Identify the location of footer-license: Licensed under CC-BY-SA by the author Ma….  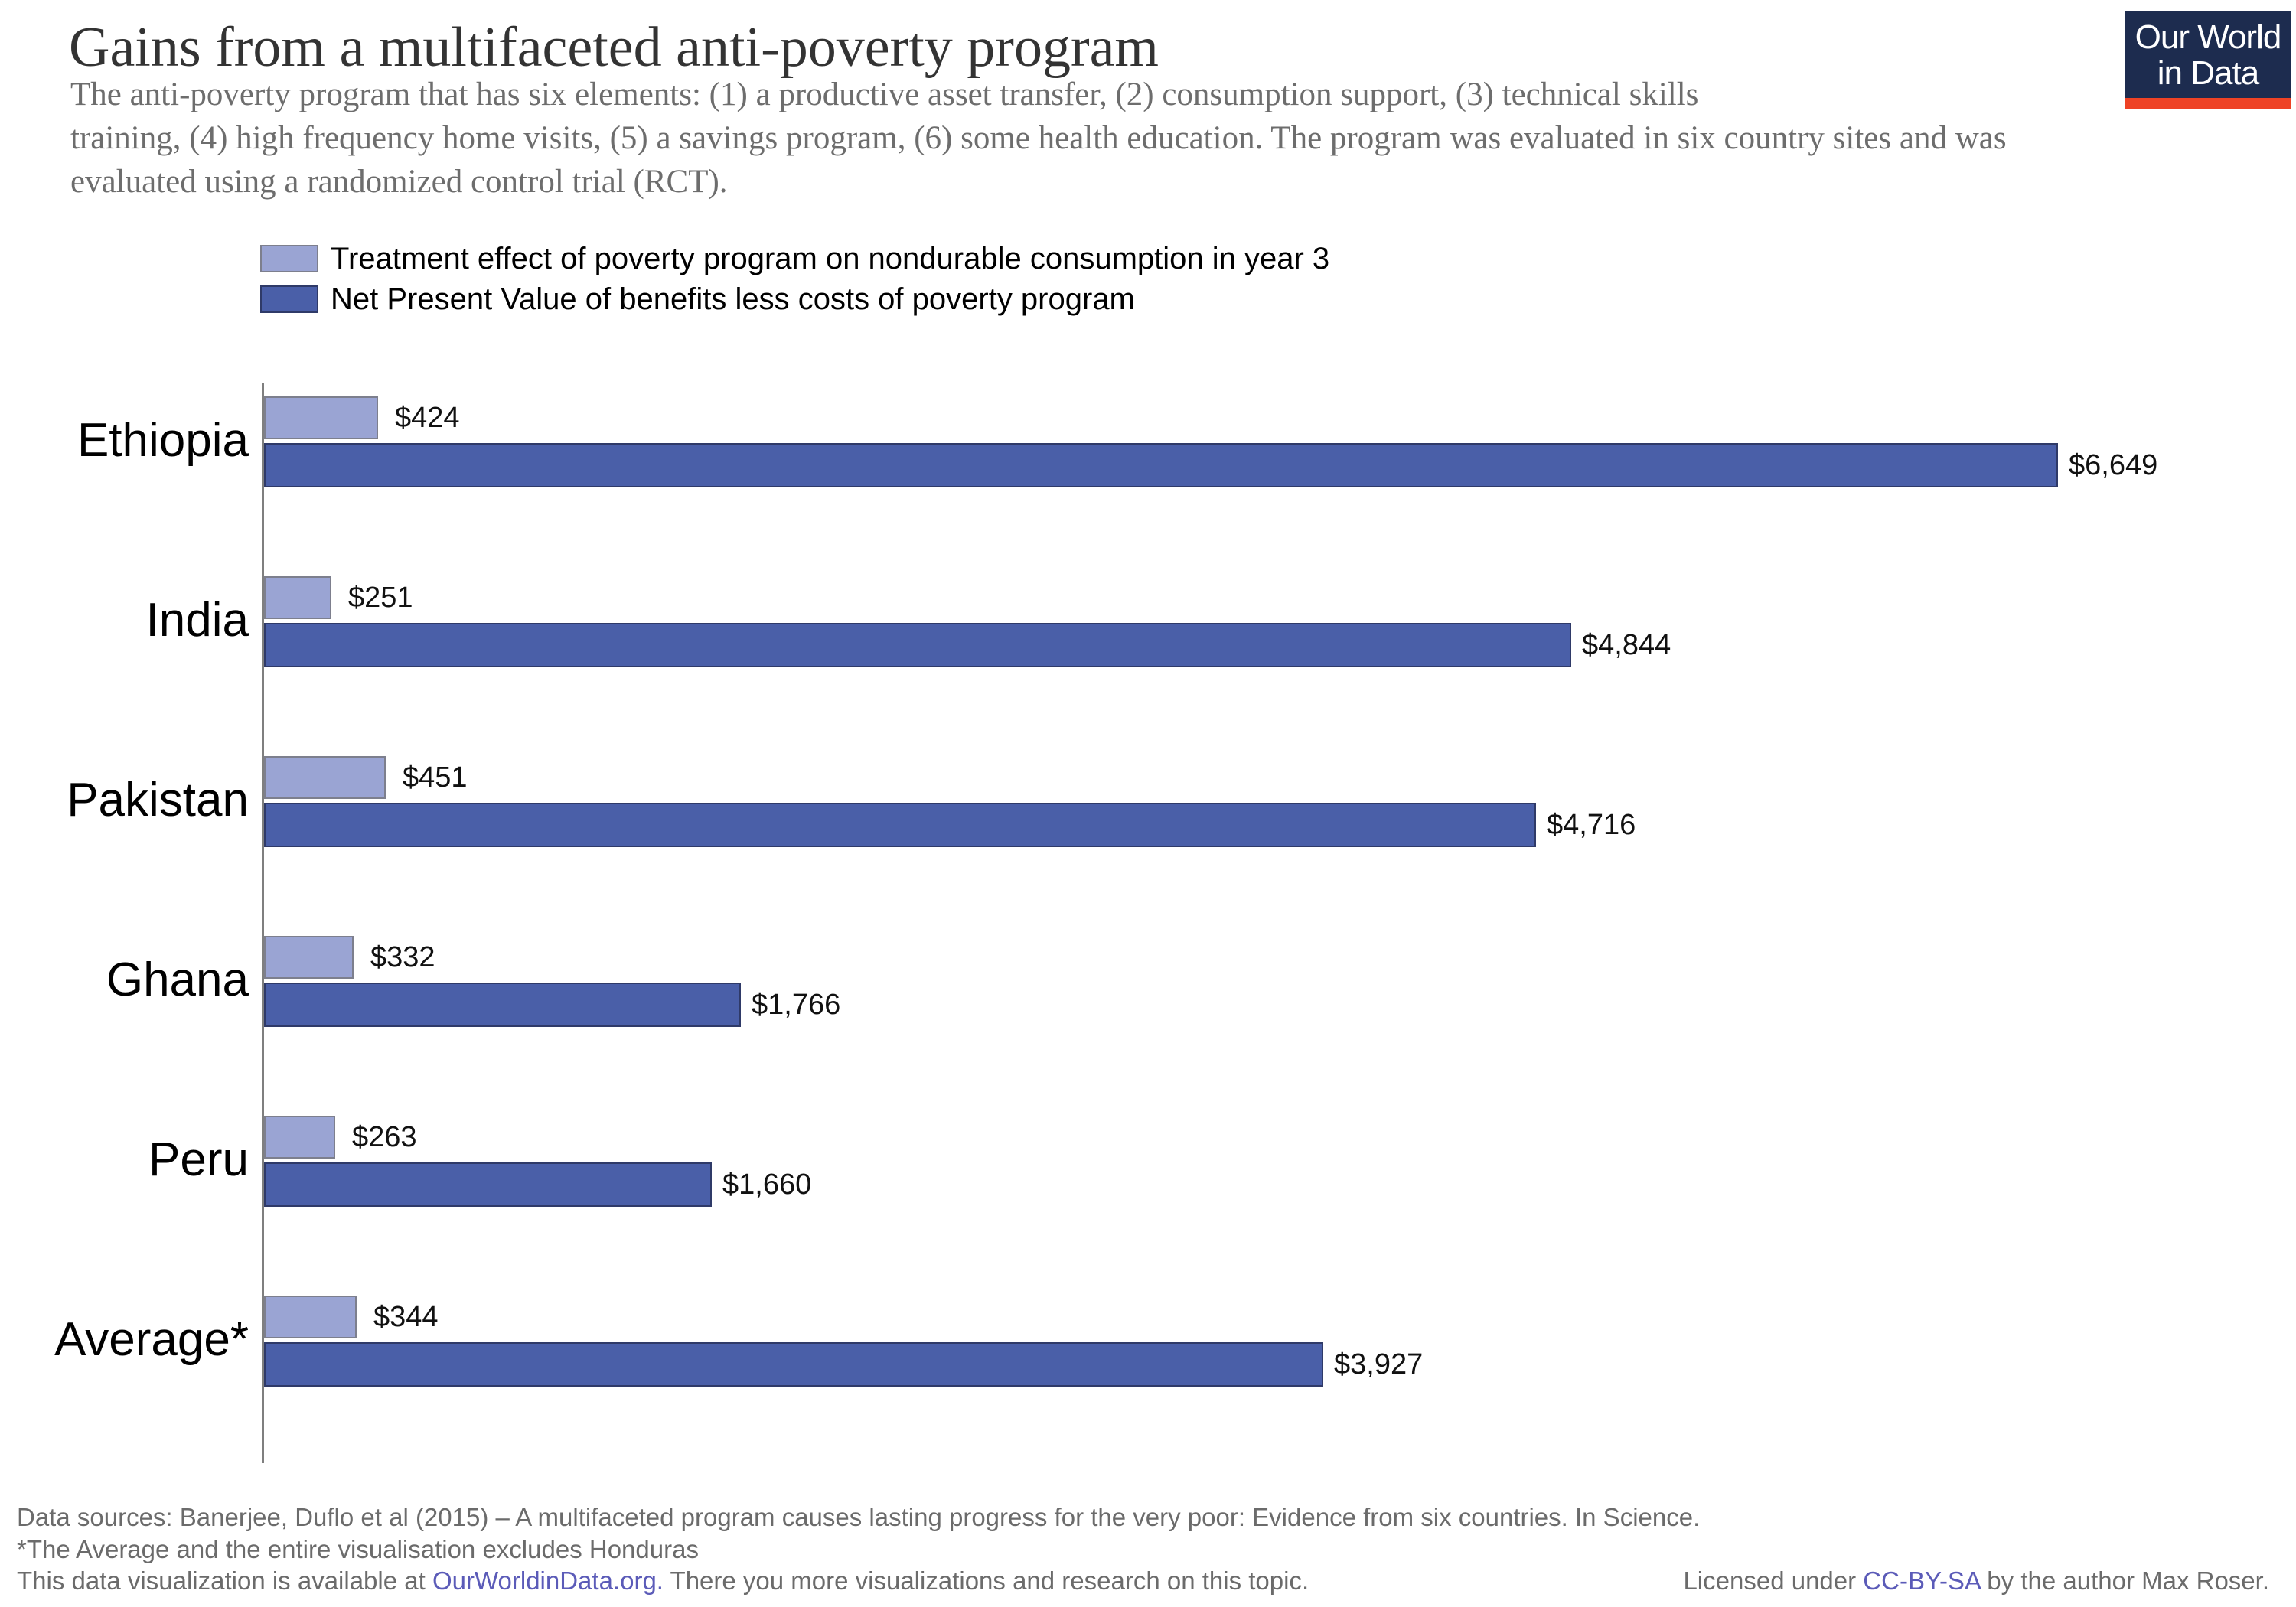
(1976, 1581).